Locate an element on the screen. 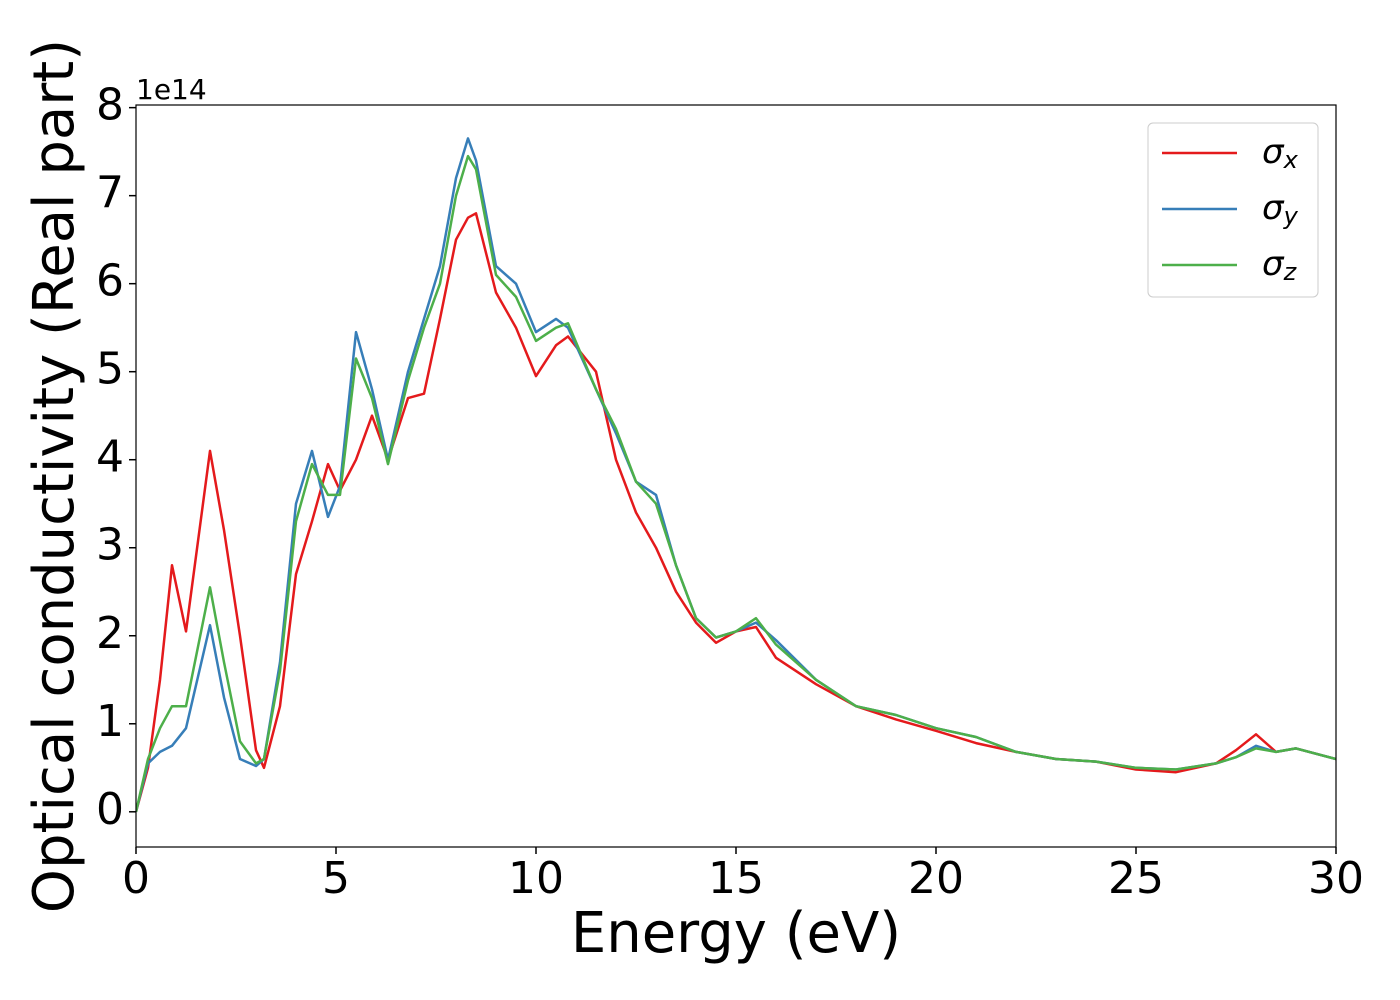 Image resolution: width=1400 pixels, height=1000 pixels. y-offset-label: 1e14 is located at coordinates (171, 89).